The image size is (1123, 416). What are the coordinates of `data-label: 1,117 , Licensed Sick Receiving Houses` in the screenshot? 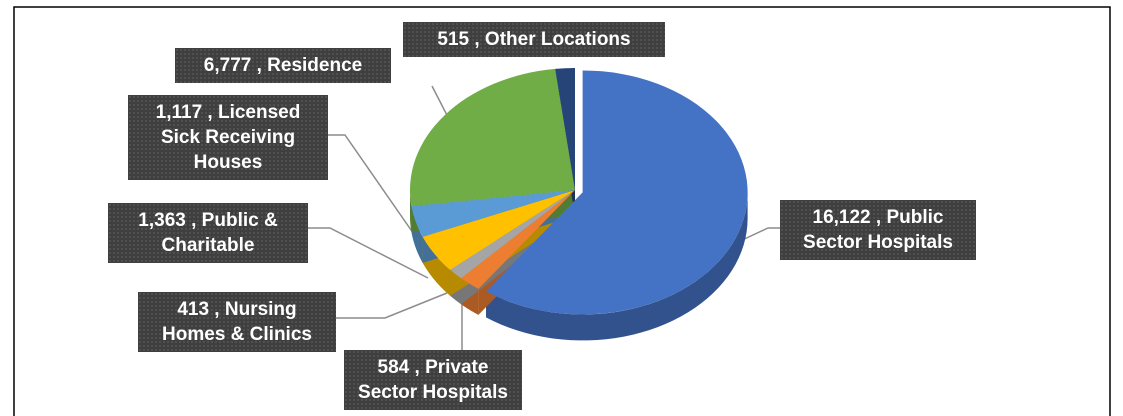 It's located at (228, 137).